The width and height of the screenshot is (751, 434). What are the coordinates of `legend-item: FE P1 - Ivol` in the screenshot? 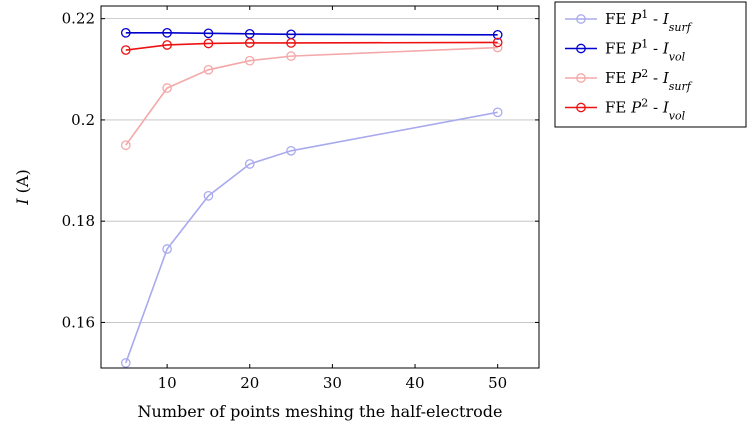 It's located at (625, 50).